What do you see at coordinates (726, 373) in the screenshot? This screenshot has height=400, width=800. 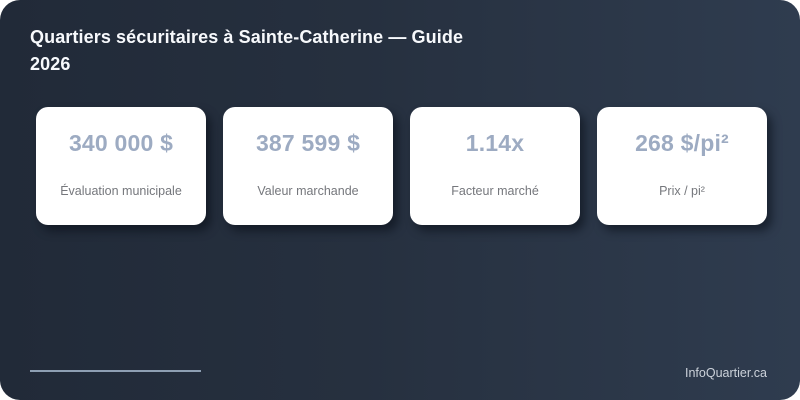 I see `footer-brand: InfoQuartier.ca` at bounding box center [726, 373].